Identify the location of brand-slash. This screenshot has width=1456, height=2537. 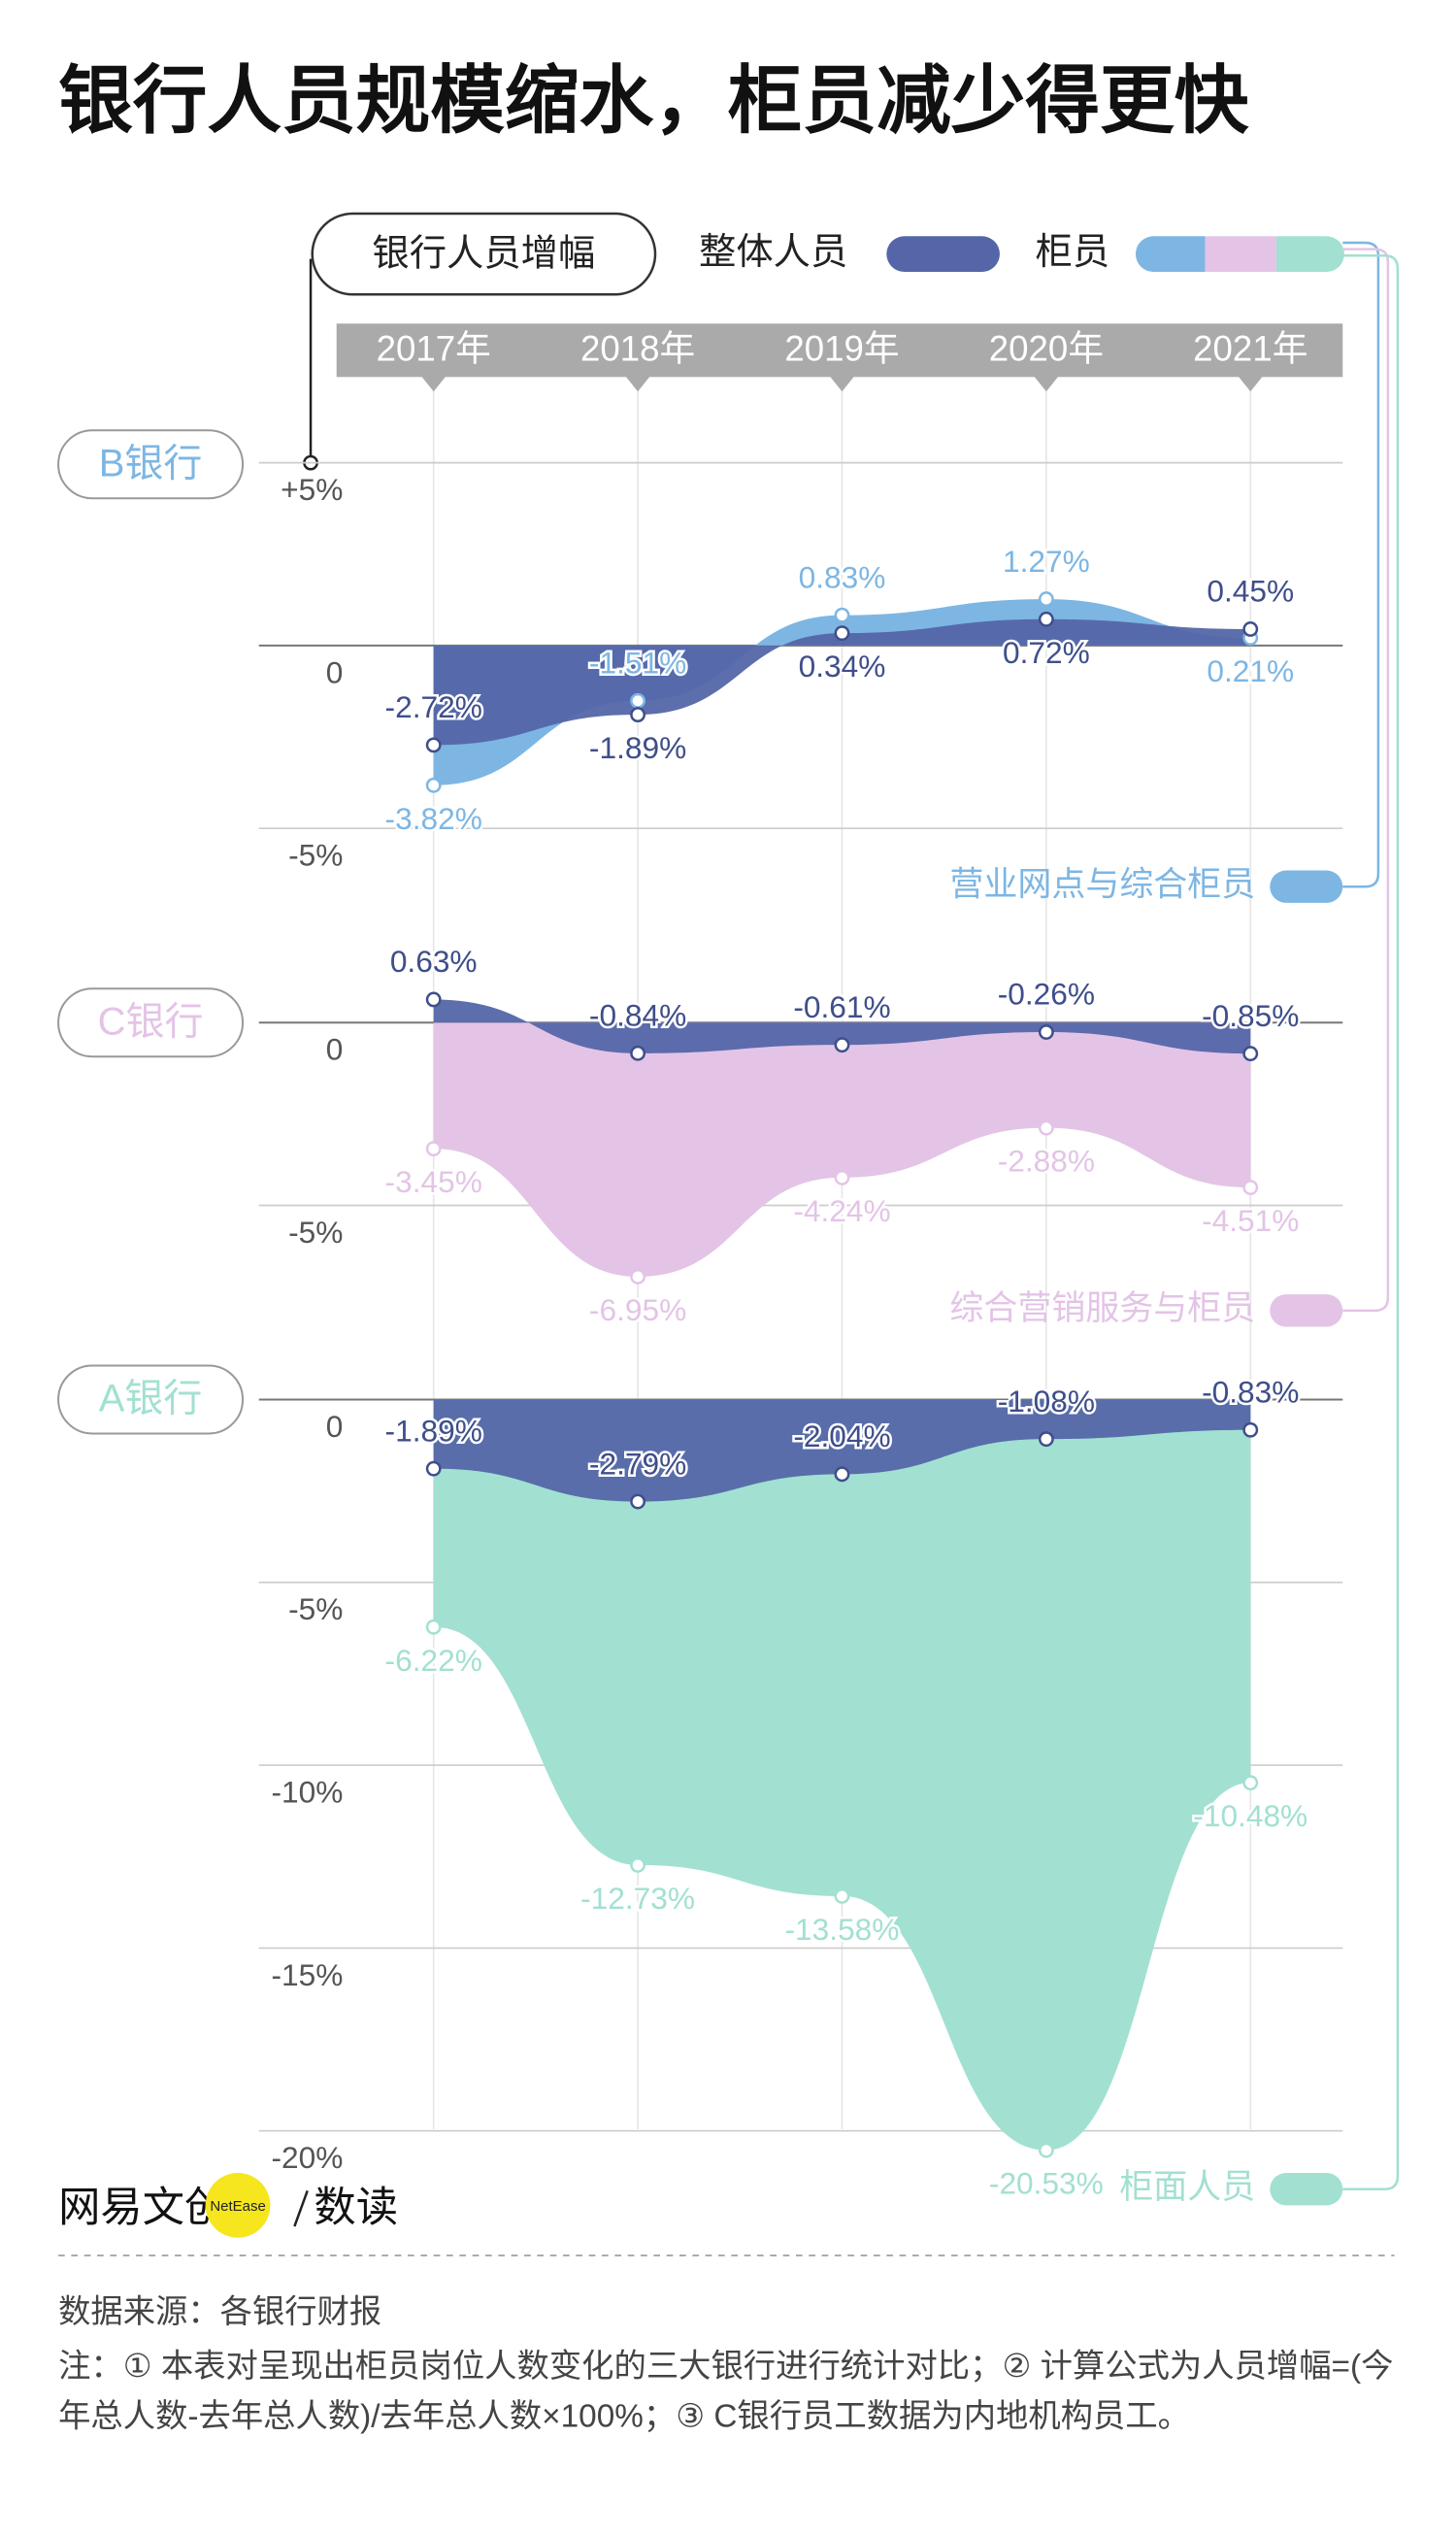
(301, 2208).